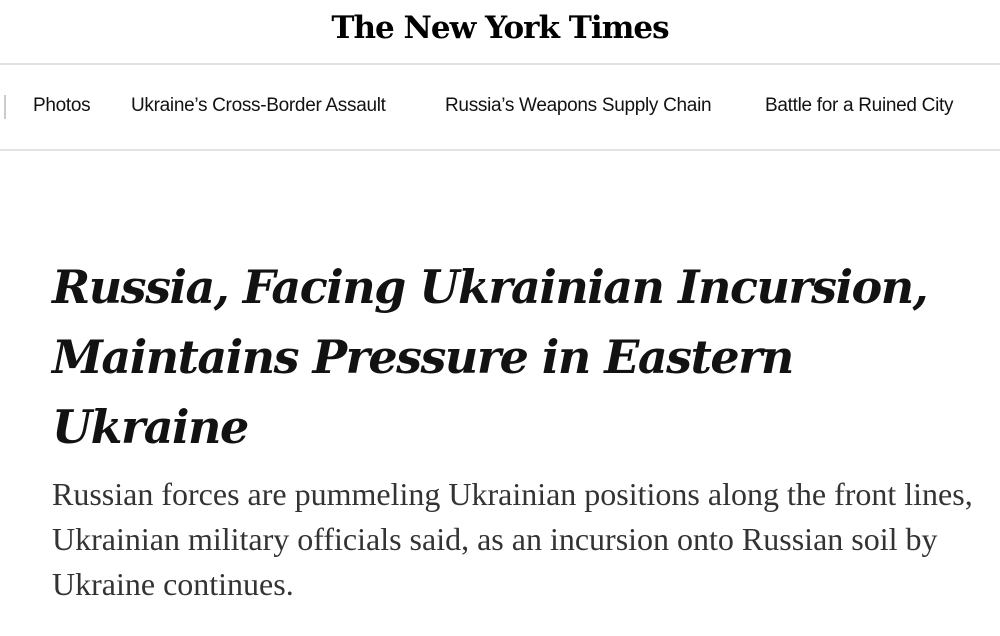 The height and width of the screenshot is (636, 1000). Describe the element at coordinates (500, 28) in the screenshot. I see `nyt-logo: The New York Times` at that location.